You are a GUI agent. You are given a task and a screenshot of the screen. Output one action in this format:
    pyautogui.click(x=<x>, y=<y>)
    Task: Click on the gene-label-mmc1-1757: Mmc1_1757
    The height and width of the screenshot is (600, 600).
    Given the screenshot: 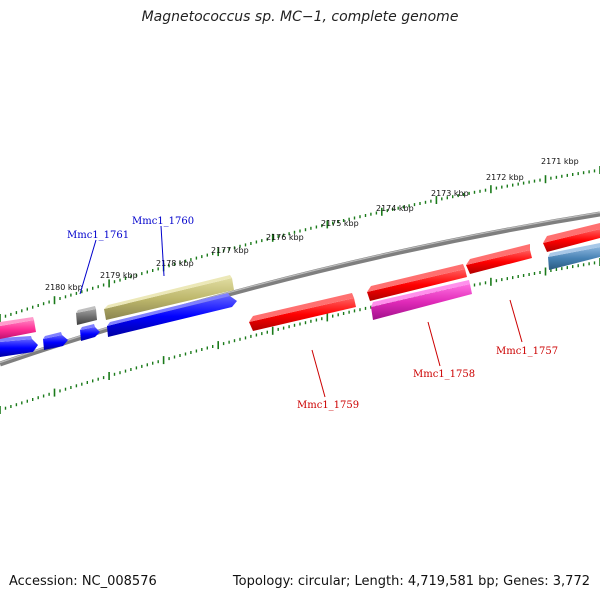 What is the action you would take?
    pyautogui.click(x=527, y=351)
    